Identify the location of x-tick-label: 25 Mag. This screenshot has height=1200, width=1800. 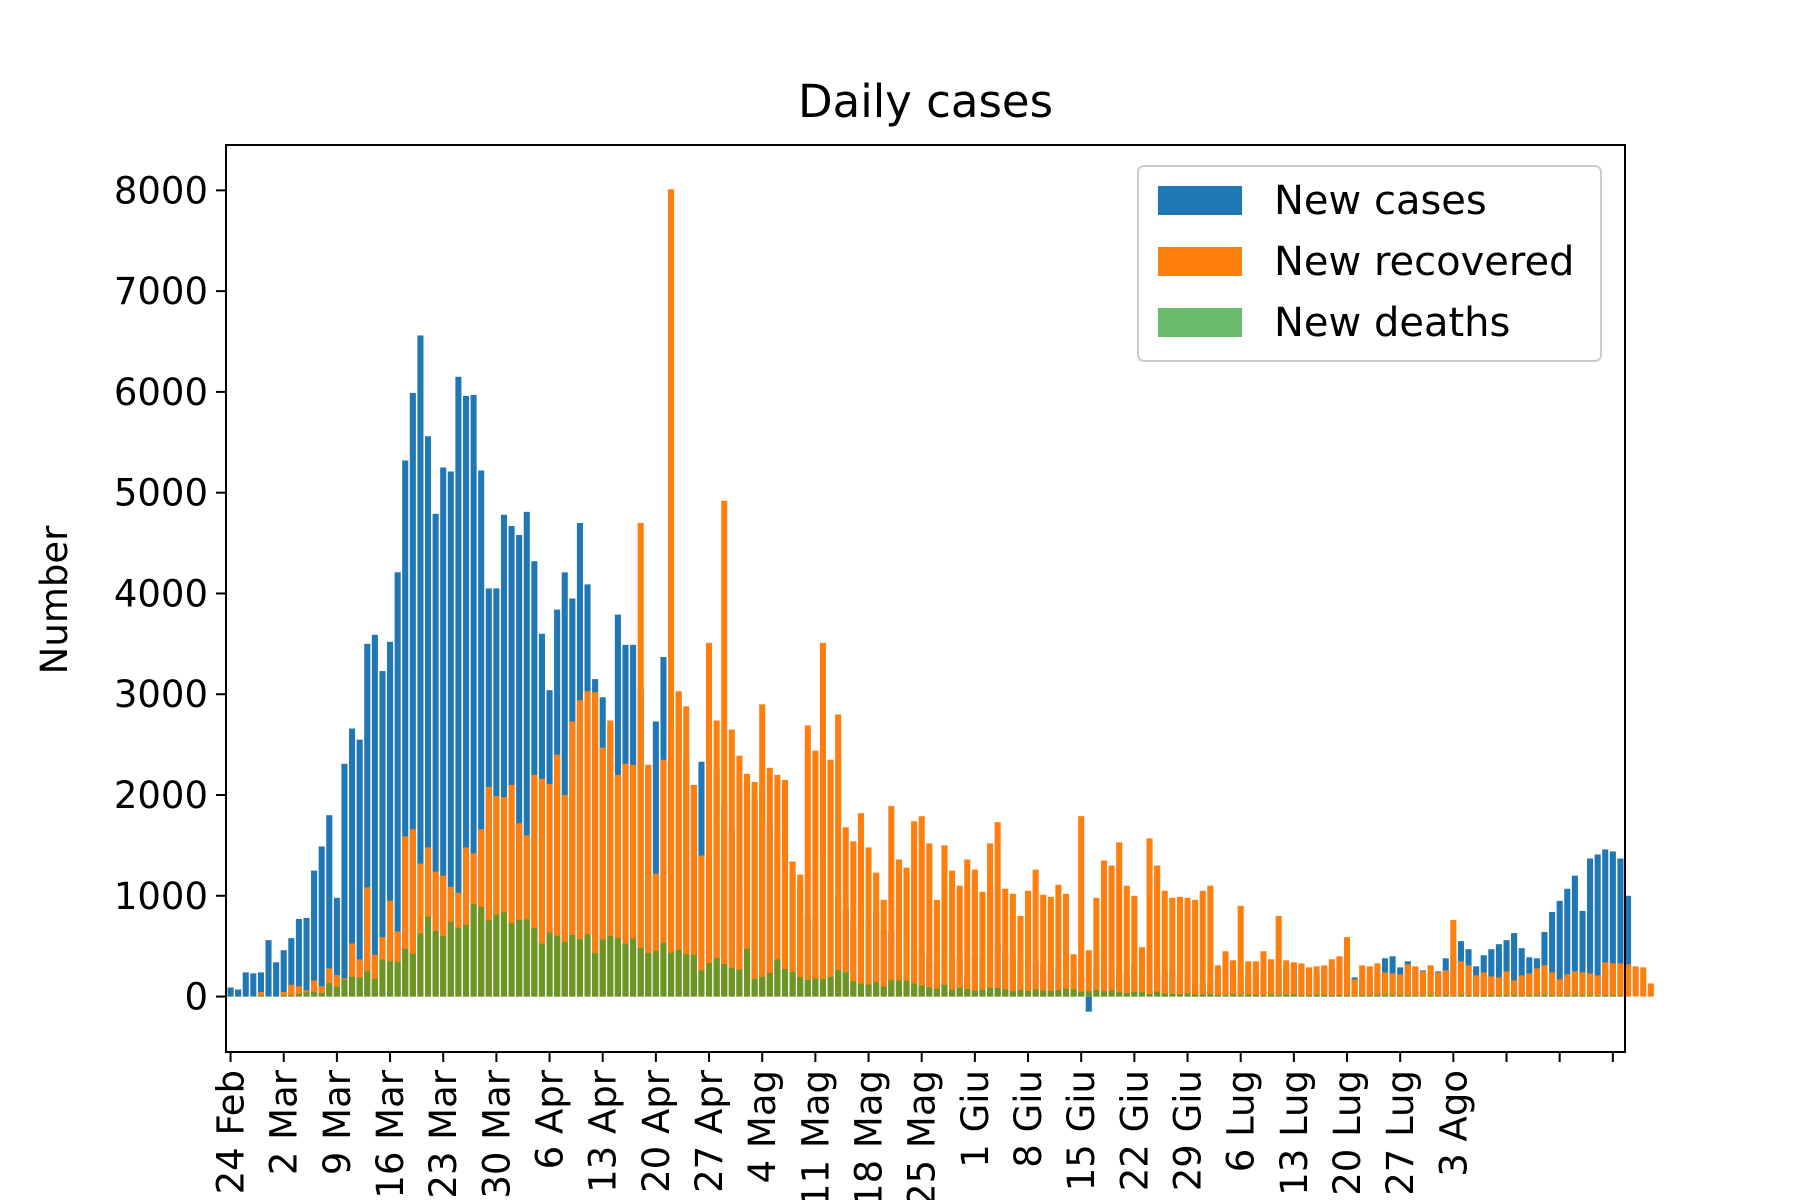
(922, 1135).